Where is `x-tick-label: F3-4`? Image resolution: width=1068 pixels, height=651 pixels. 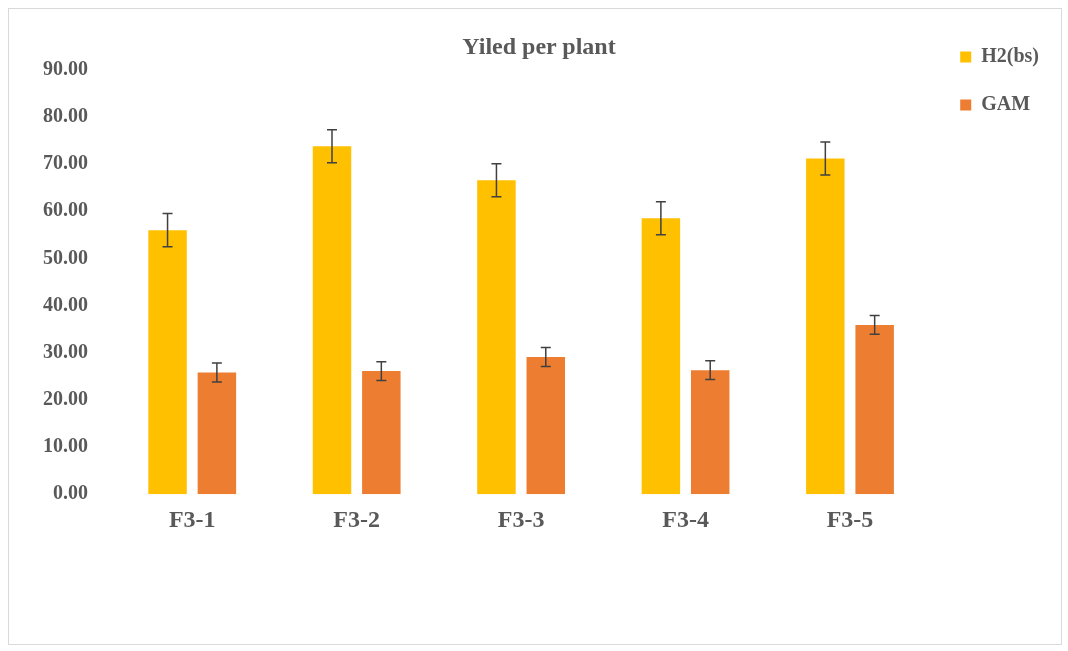 x-tick-label: F3-4 is located at coordinates (685, 518).